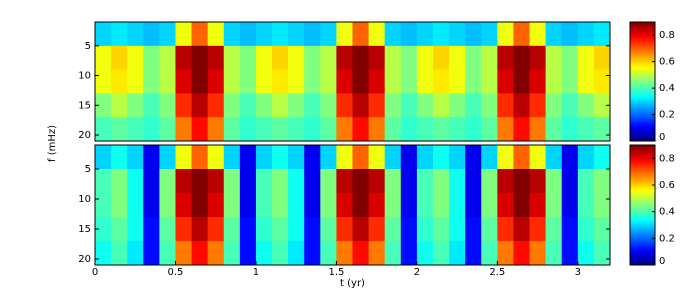  What do you see at coordinates (52, 143) in the screenshot?
I see `y-axis-label: f (mHz)` at bounding box center [52, 143].